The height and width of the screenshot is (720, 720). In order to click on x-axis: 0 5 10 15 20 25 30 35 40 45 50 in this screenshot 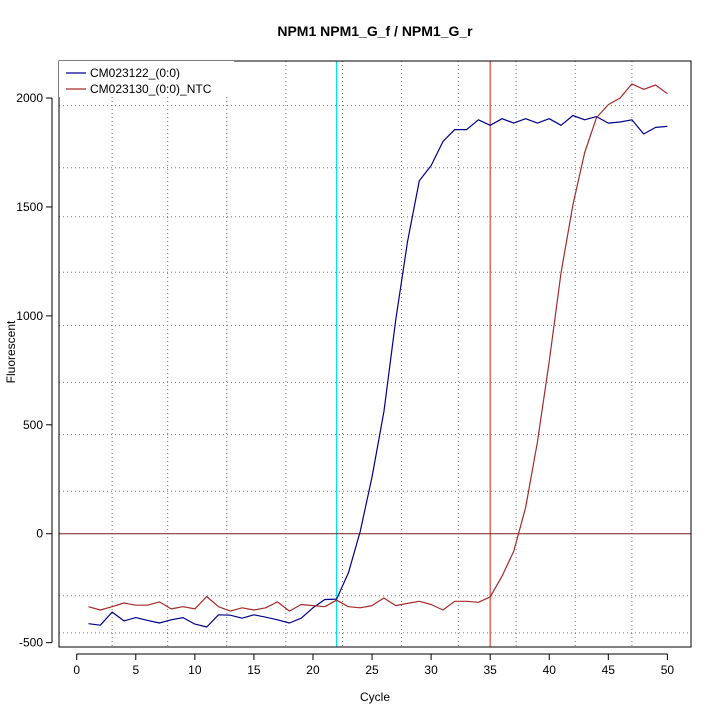, I will do `click(374, 665)`.